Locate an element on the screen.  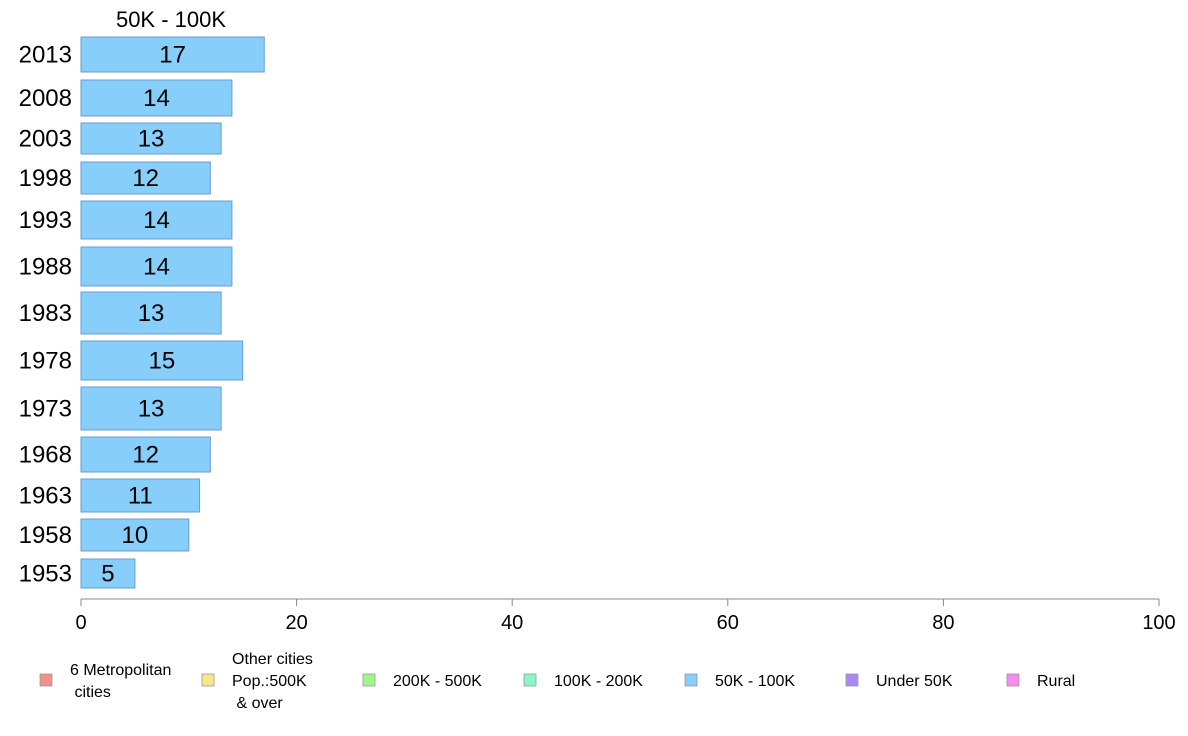
x-tick-label: 100 is located at coordinates (1158, 623).